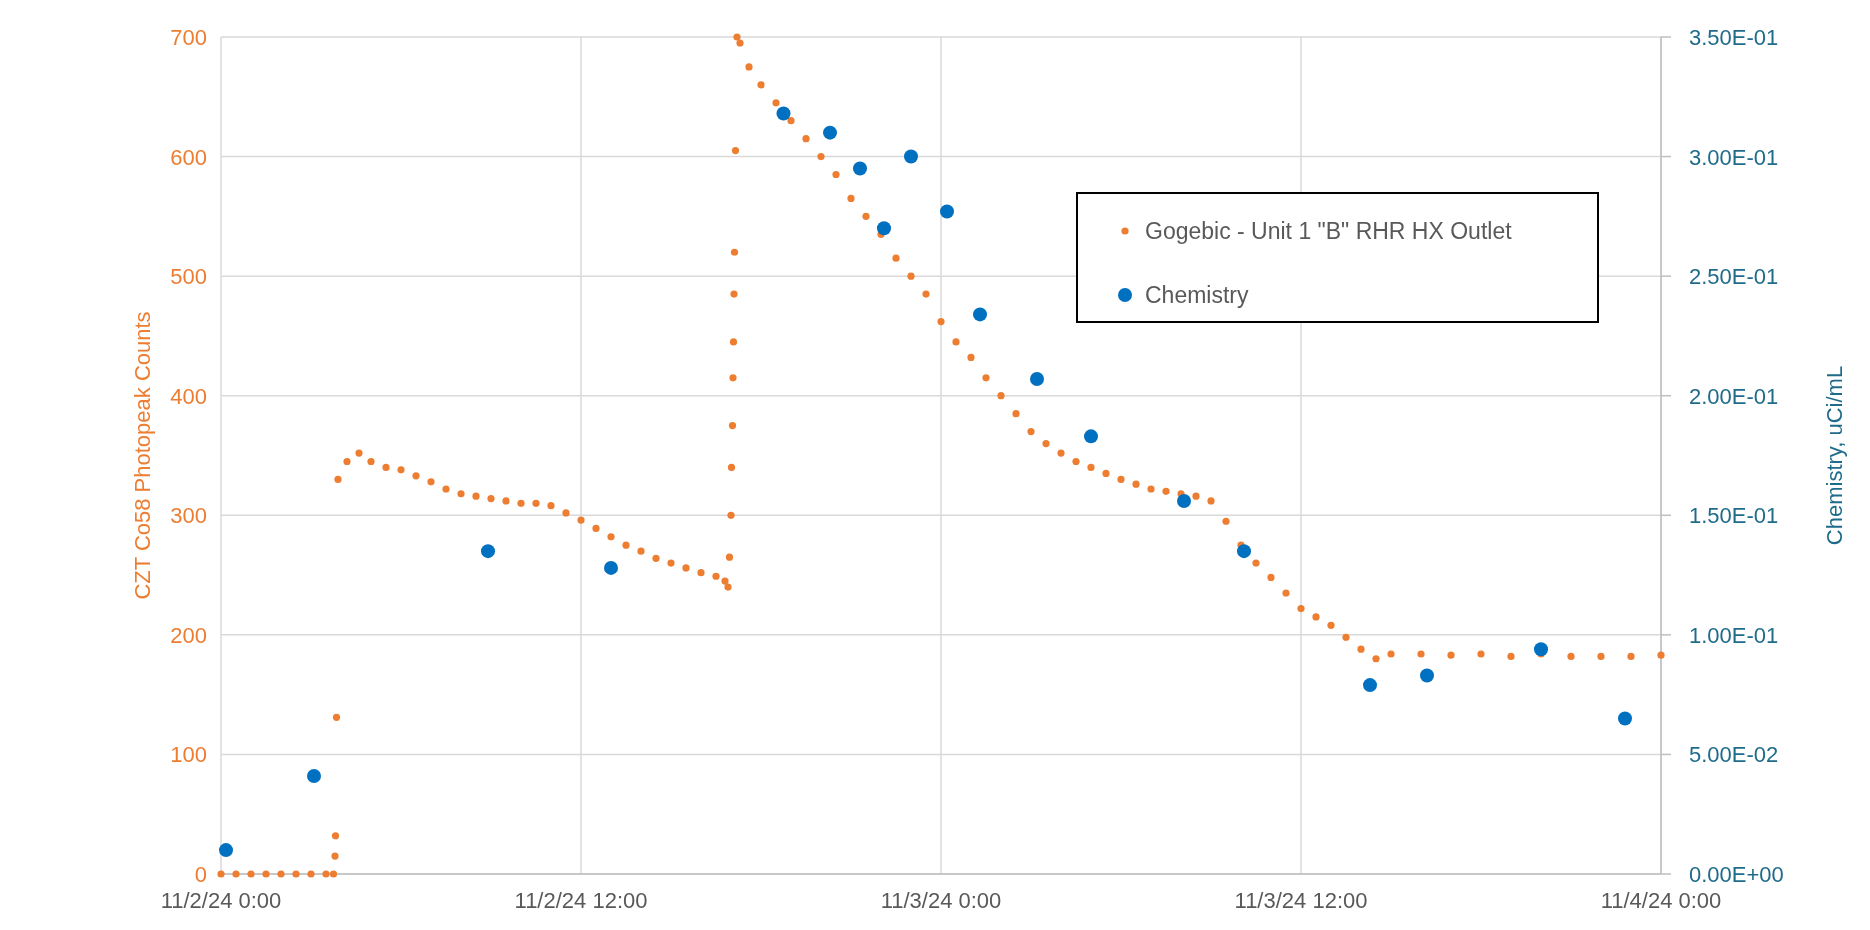 Image resolution: width=1870 pixels, height=930 pixels. What do you see at coordinates (1734, 277) in the screenshot?
I see `y2-tick-label: 2.50E-01` at bounding box center [1734, 277].